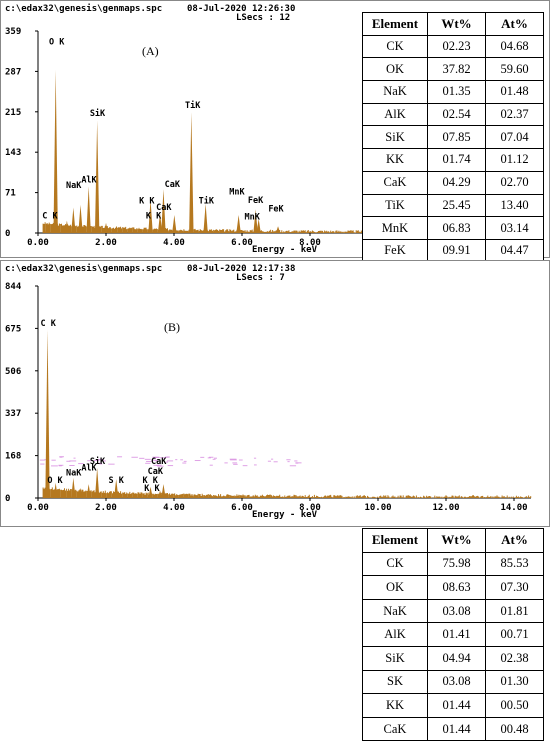  Describe the element at coordinates (513, 508) in the screenshot. I see `x-tick-label: 14.00` at that location.